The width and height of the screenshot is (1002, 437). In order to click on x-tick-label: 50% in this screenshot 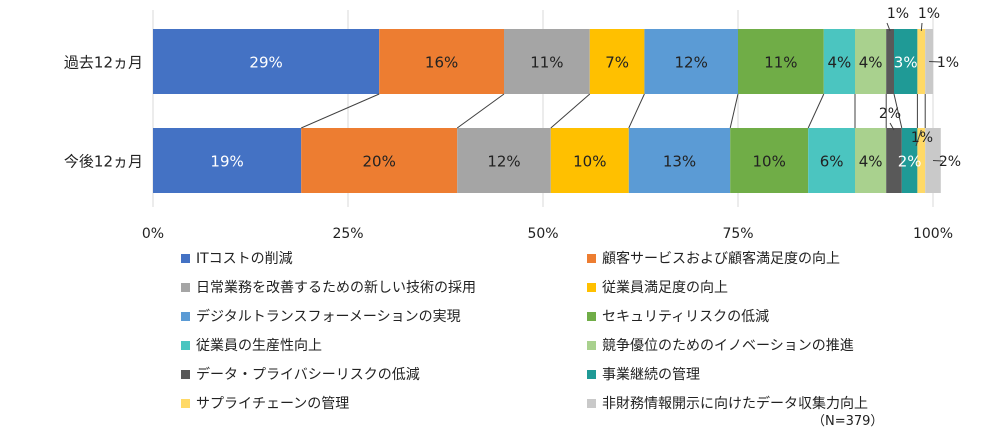, I will do `click(542, 234)`.